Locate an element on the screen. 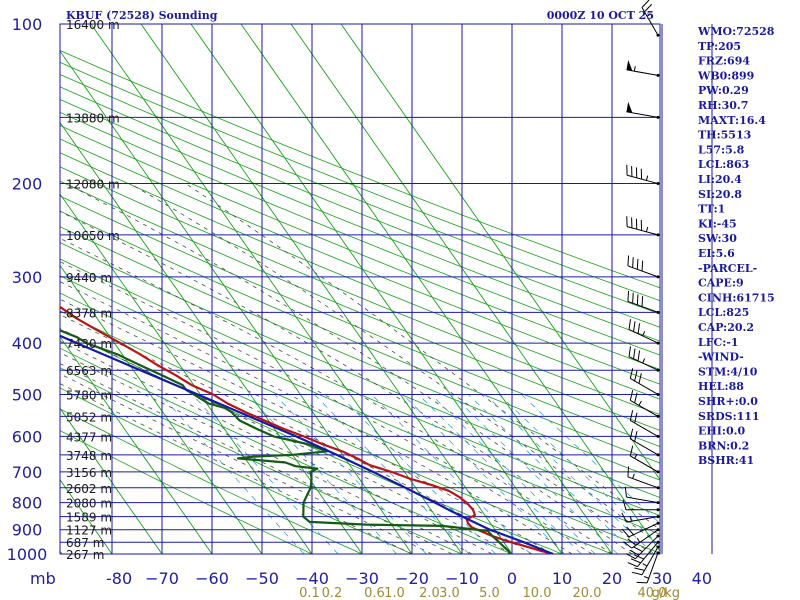 This screenshot has width=800, height=600. mixing-ratio-tick-label: 0.6 is located at coordinates (374, 593).